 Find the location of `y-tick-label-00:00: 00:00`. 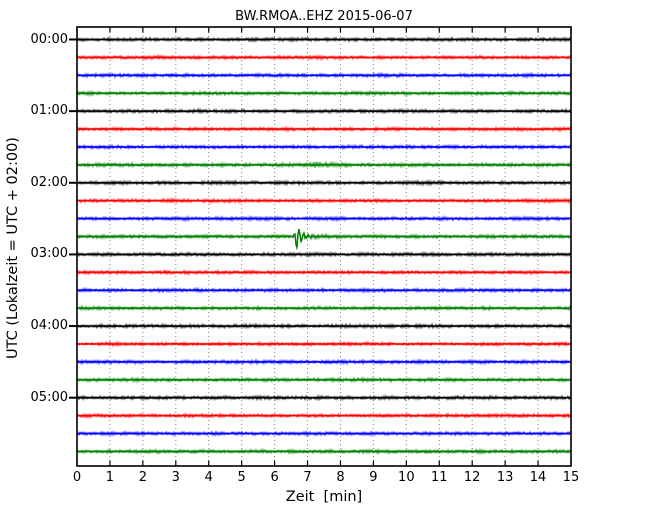

y-tick-label-00:00: 00:00 is located at coordinates (49, 39).